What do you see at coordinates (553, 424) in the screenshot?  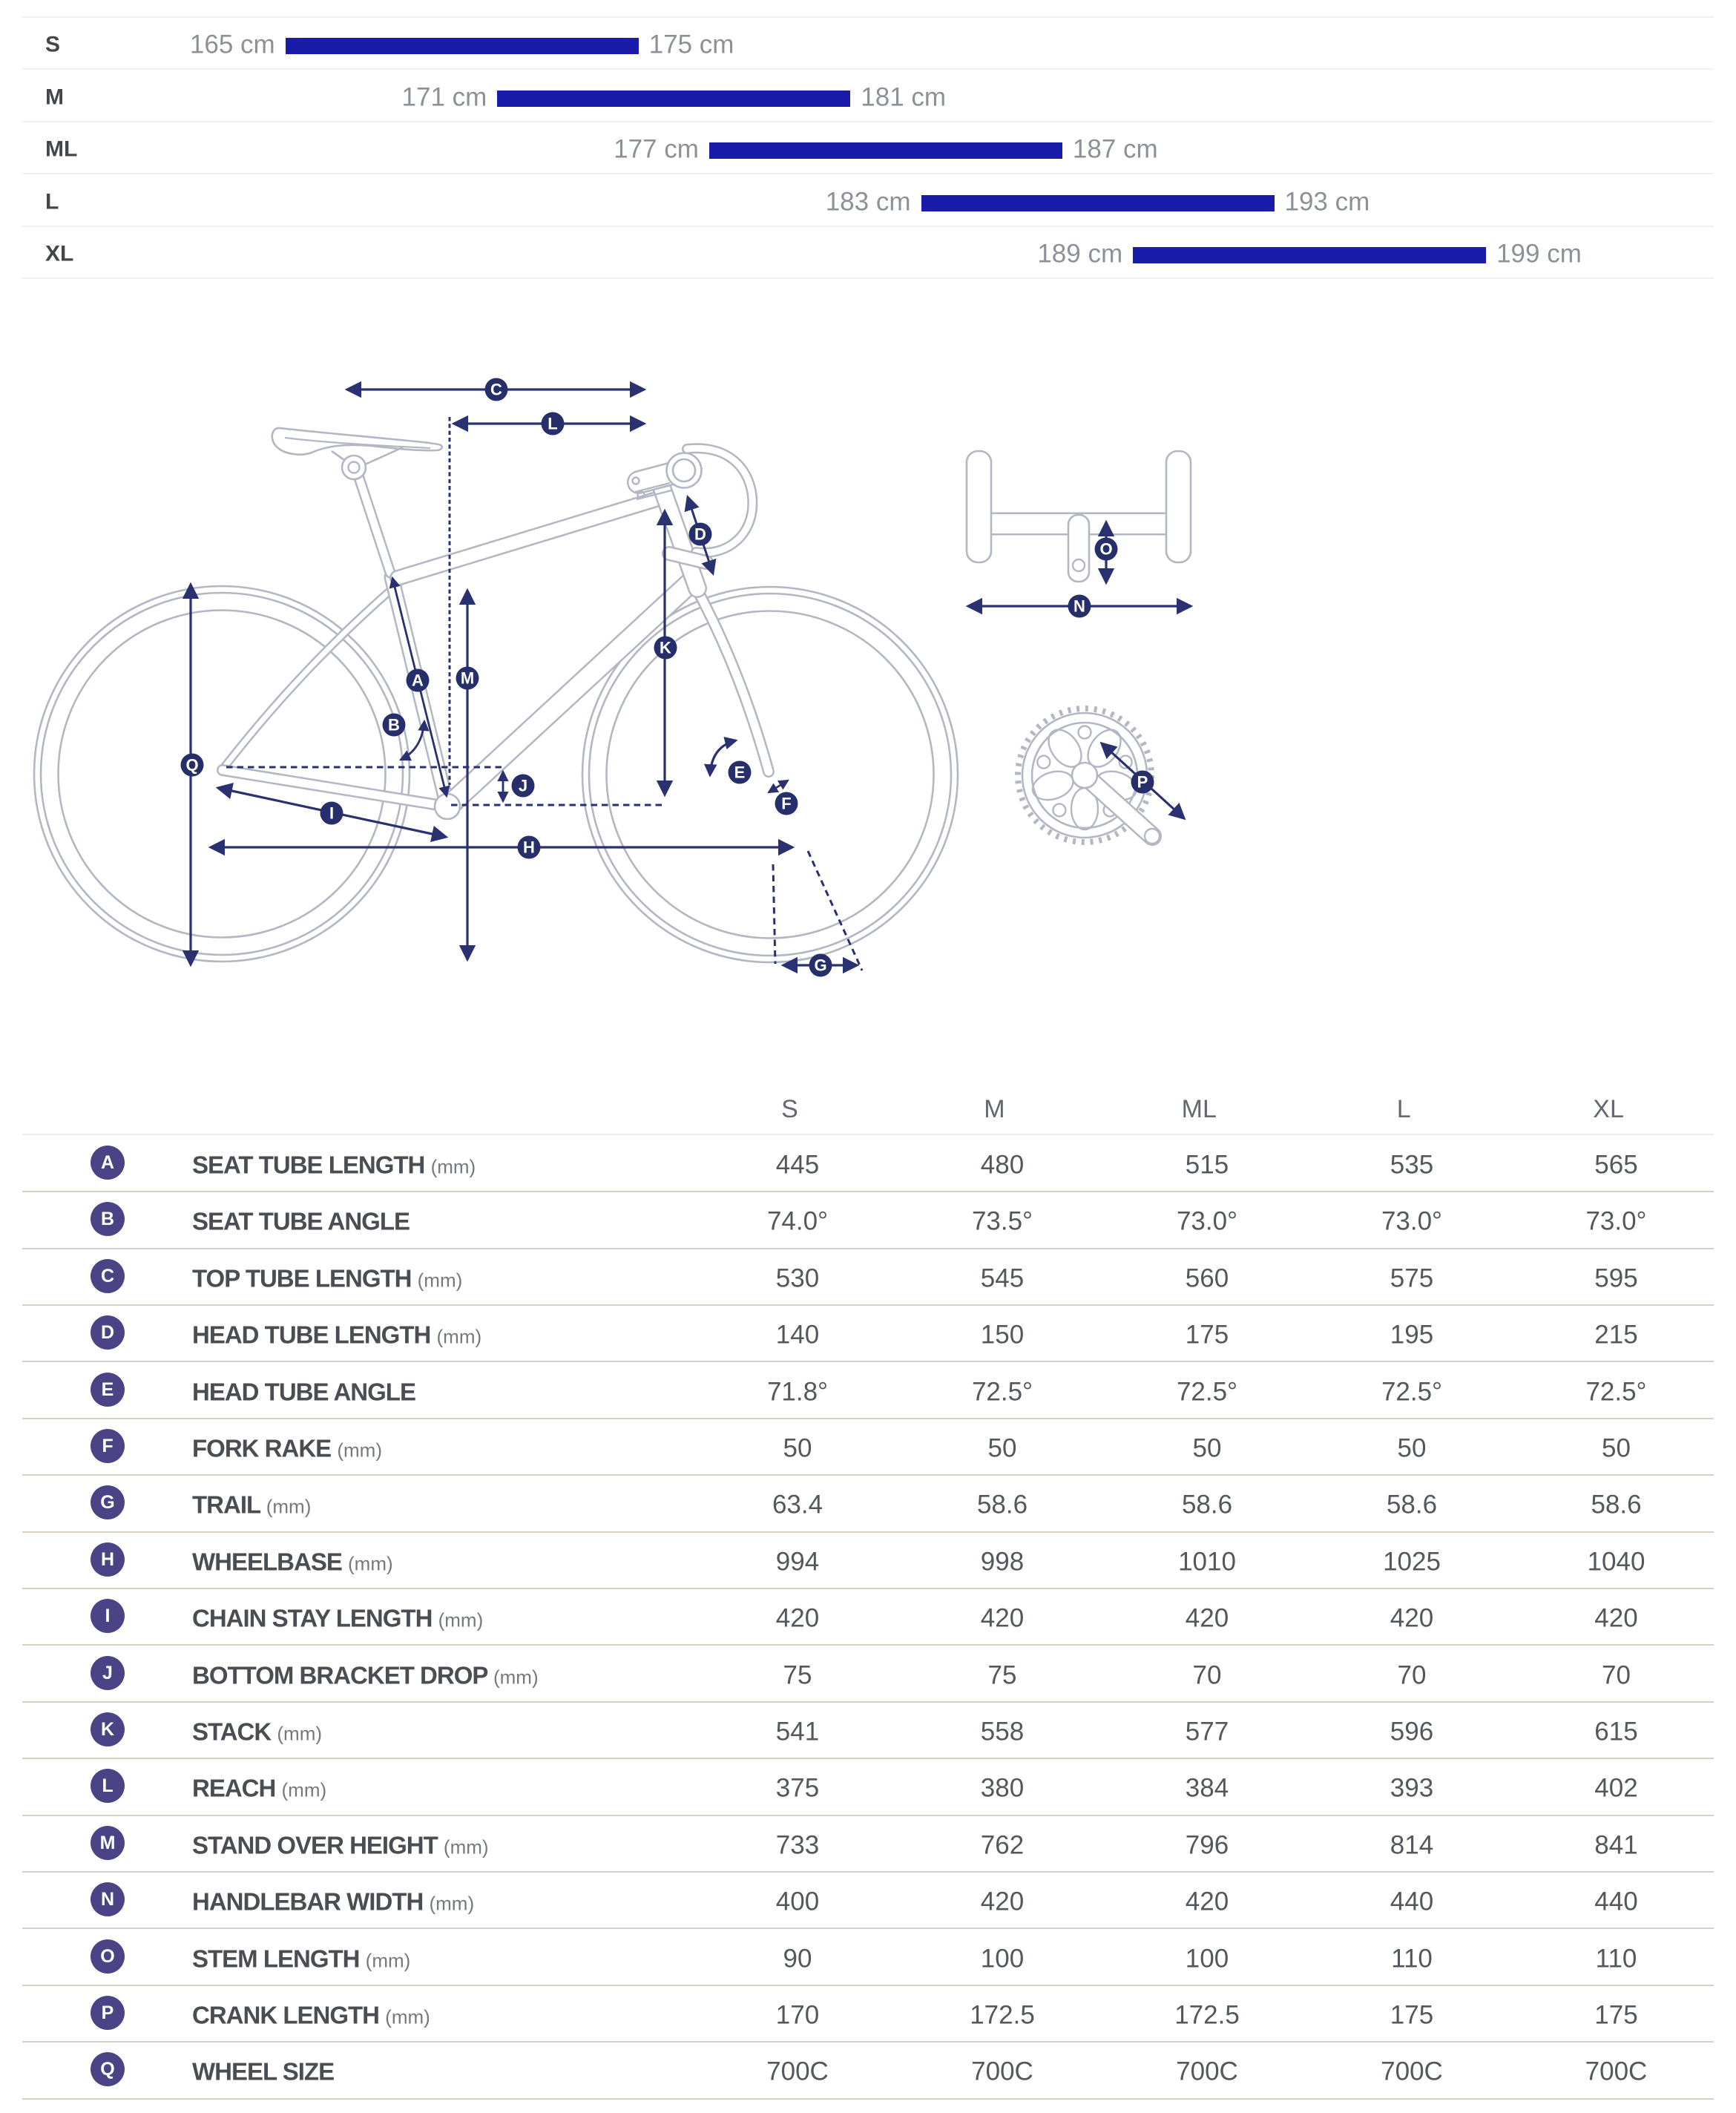 I see `svg-text: L` at bounding box center [553, 424].